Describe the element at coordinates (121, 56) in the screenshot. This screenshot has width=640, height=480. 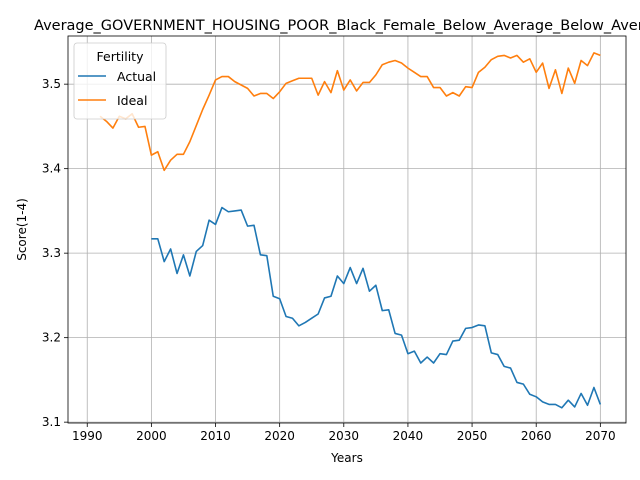
I see `legend-title: Fertility` at that location.